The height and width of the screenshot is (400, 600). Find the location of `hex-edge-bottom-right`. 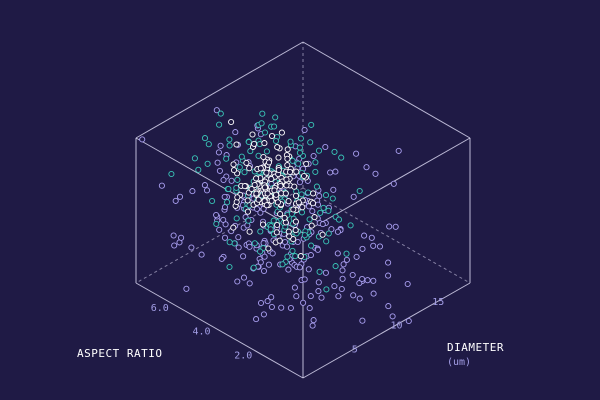

hex-edge-bottom-right is located at coordinates (386, 330).